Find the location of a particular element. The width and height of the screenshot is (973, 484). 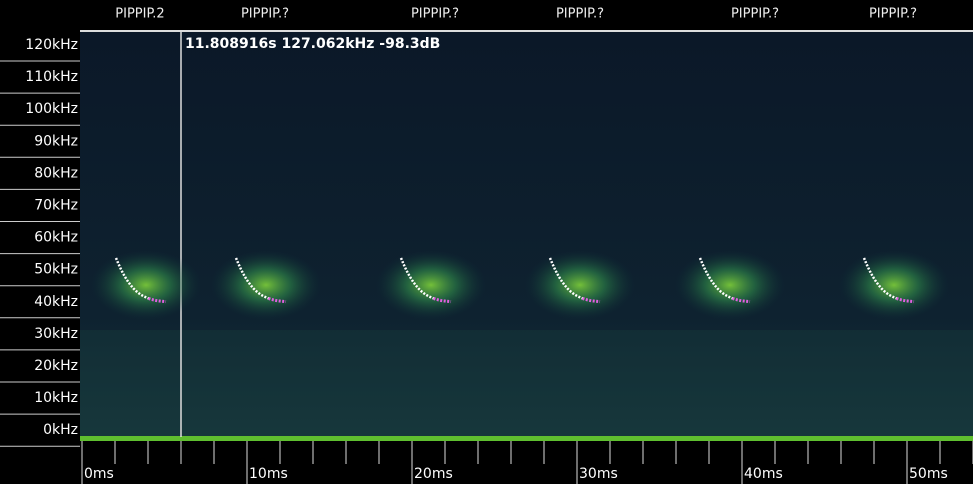

time-tick-label: 40ms is located at coordinates (763, 474).